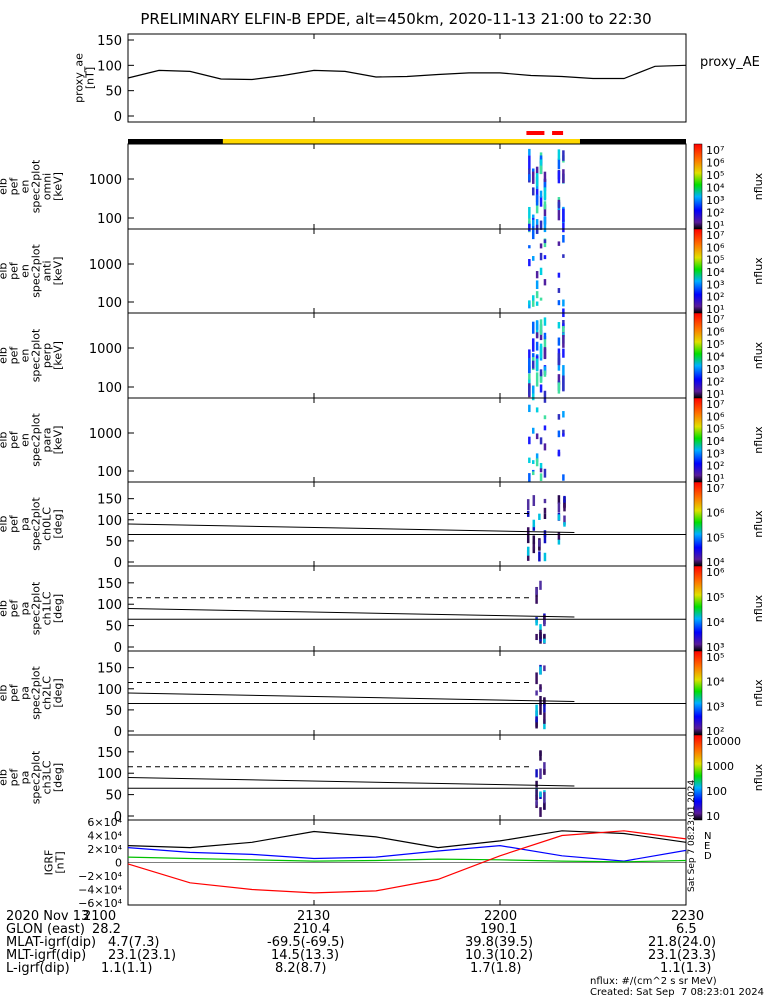 Image resolution: width=775 pixels, height=1000 pixels. Describe the element at coordinates (109, 303) in the screenshot. I see `spectrogram-anti-ytick-1: 100` at that location.